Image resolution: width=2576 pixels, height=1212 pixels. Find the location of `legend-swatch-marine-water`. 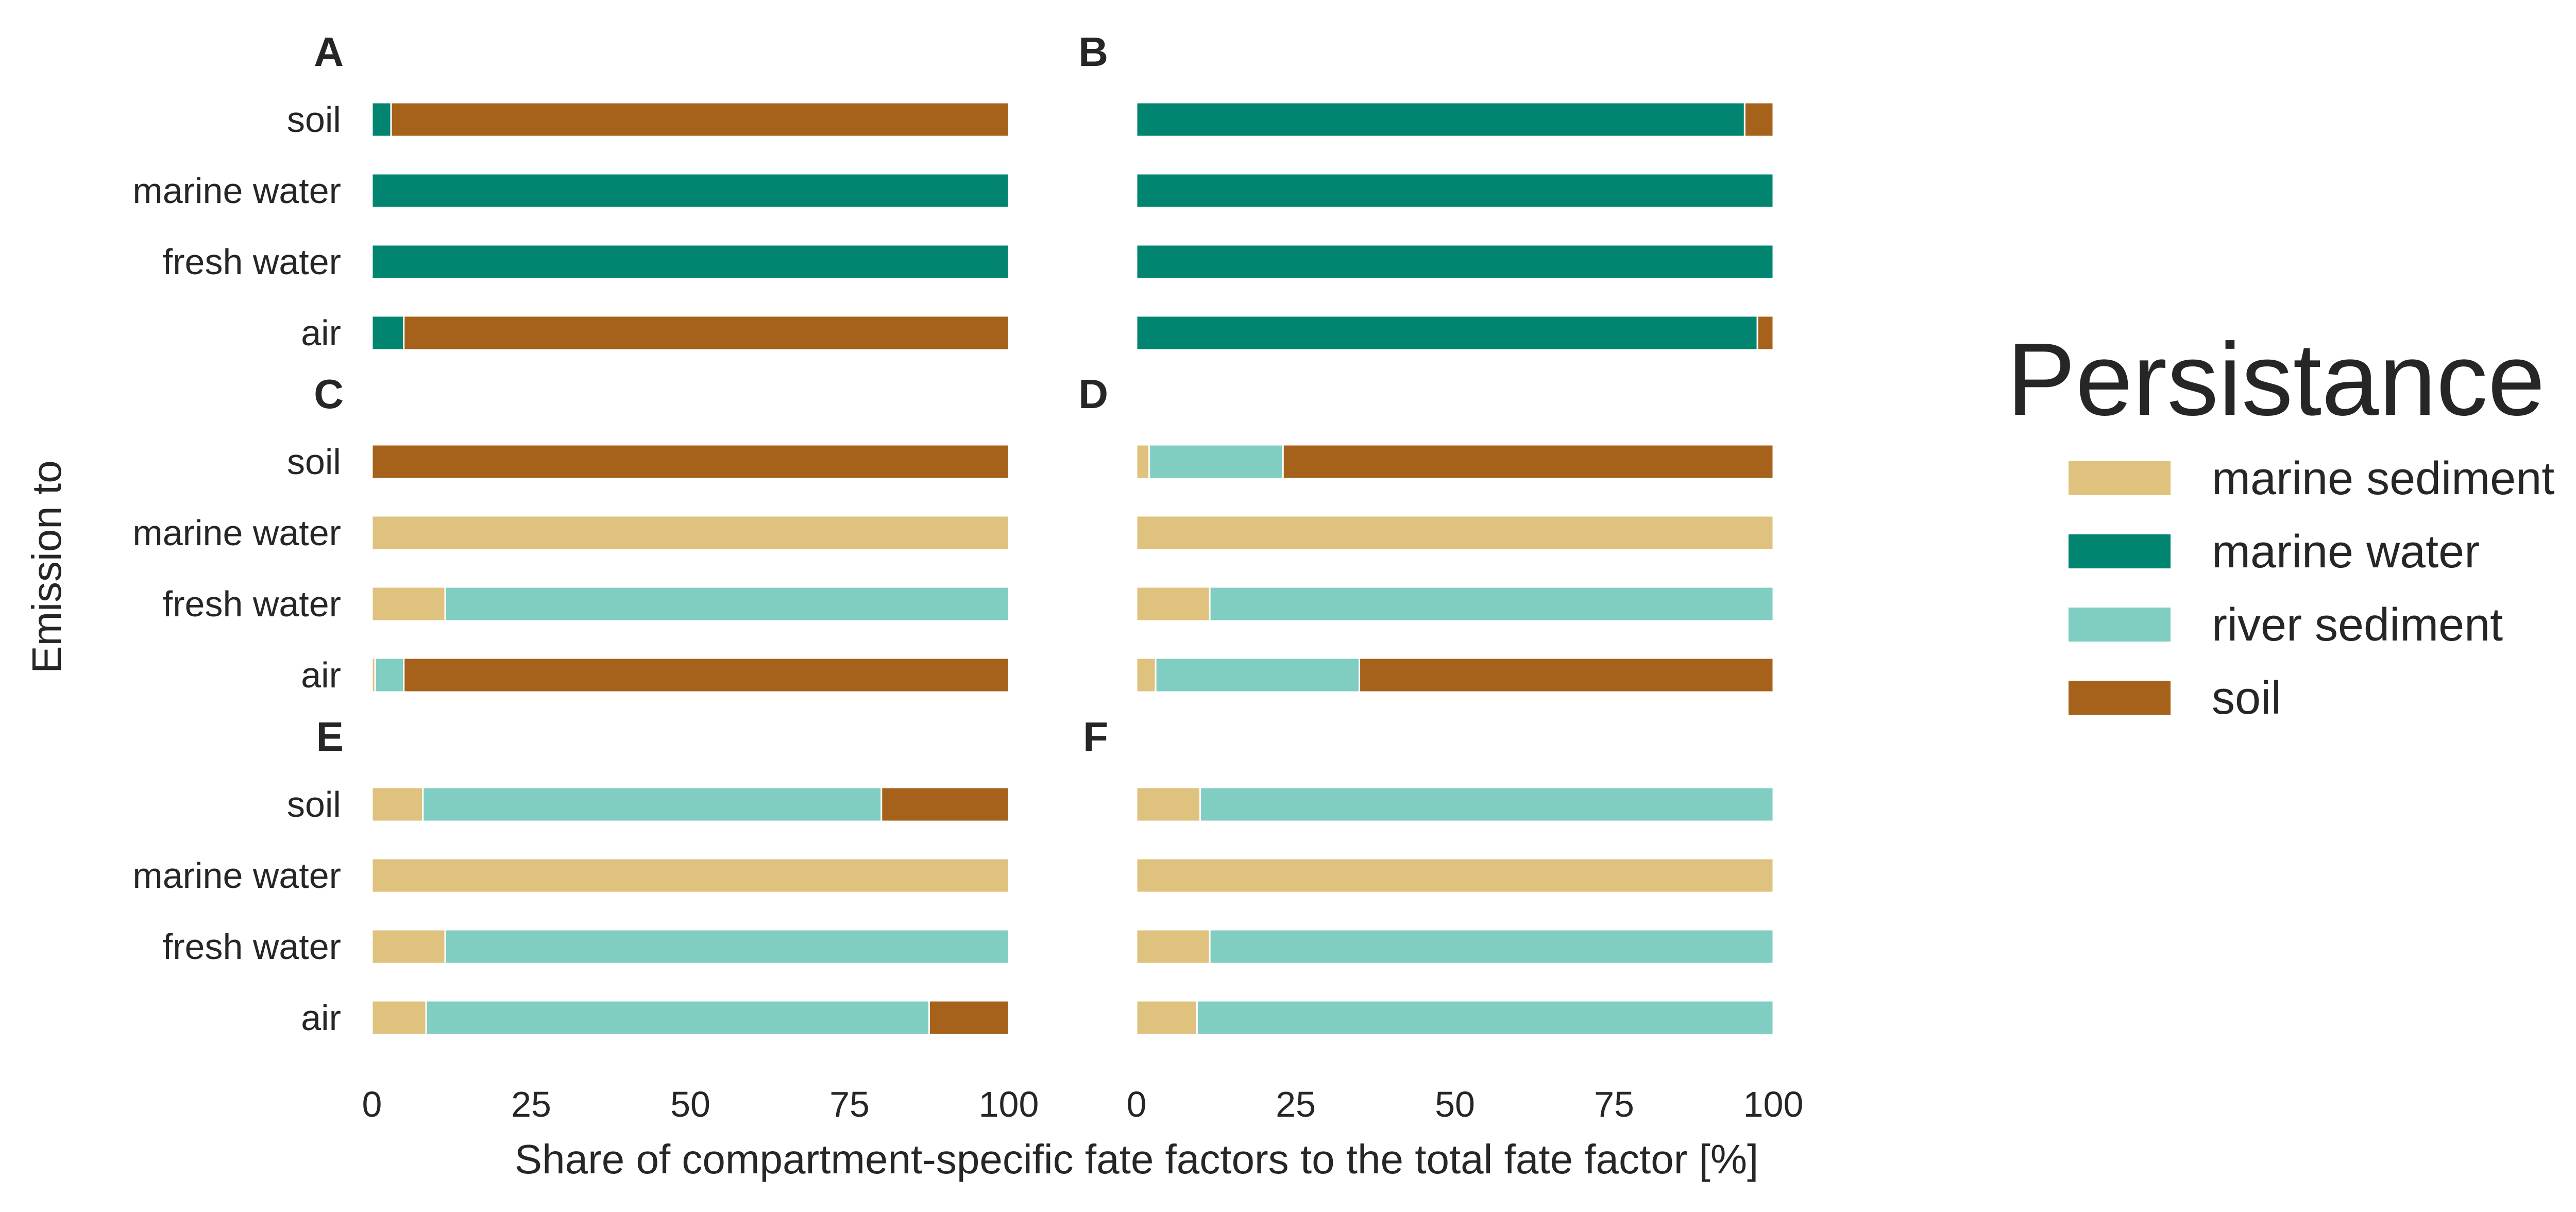

legend-swatch-marine-water is located at coordinates (2120, 551).